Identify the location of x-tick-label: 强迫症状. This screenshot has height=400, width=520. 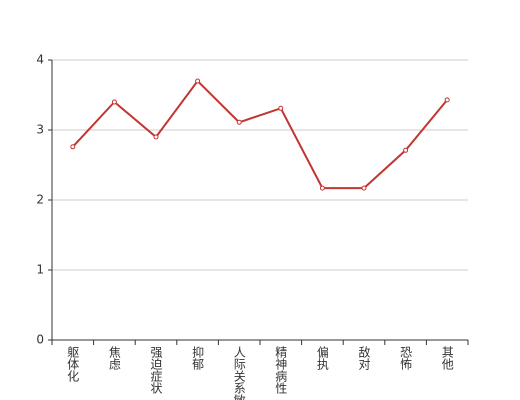
(156, 370).